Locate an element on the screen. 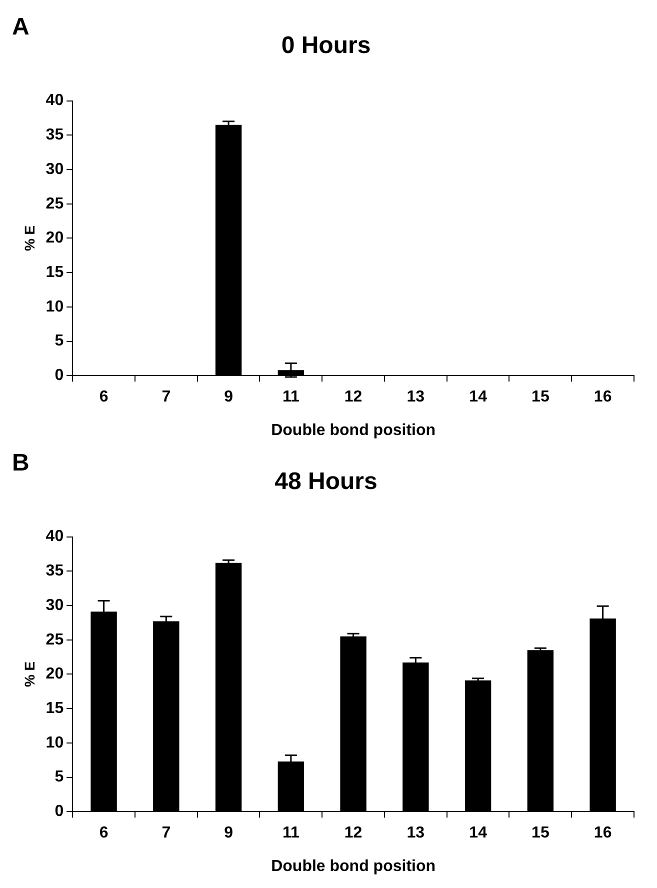 This screenshot has height=888, width=657. text: A is located at coordinates (21, 27).